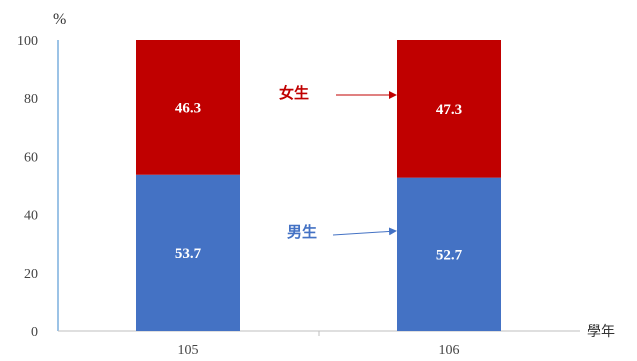  Describe the element at coordinates (294, 93) in the screenshot. I see `annotation-female: 女生` at that location.